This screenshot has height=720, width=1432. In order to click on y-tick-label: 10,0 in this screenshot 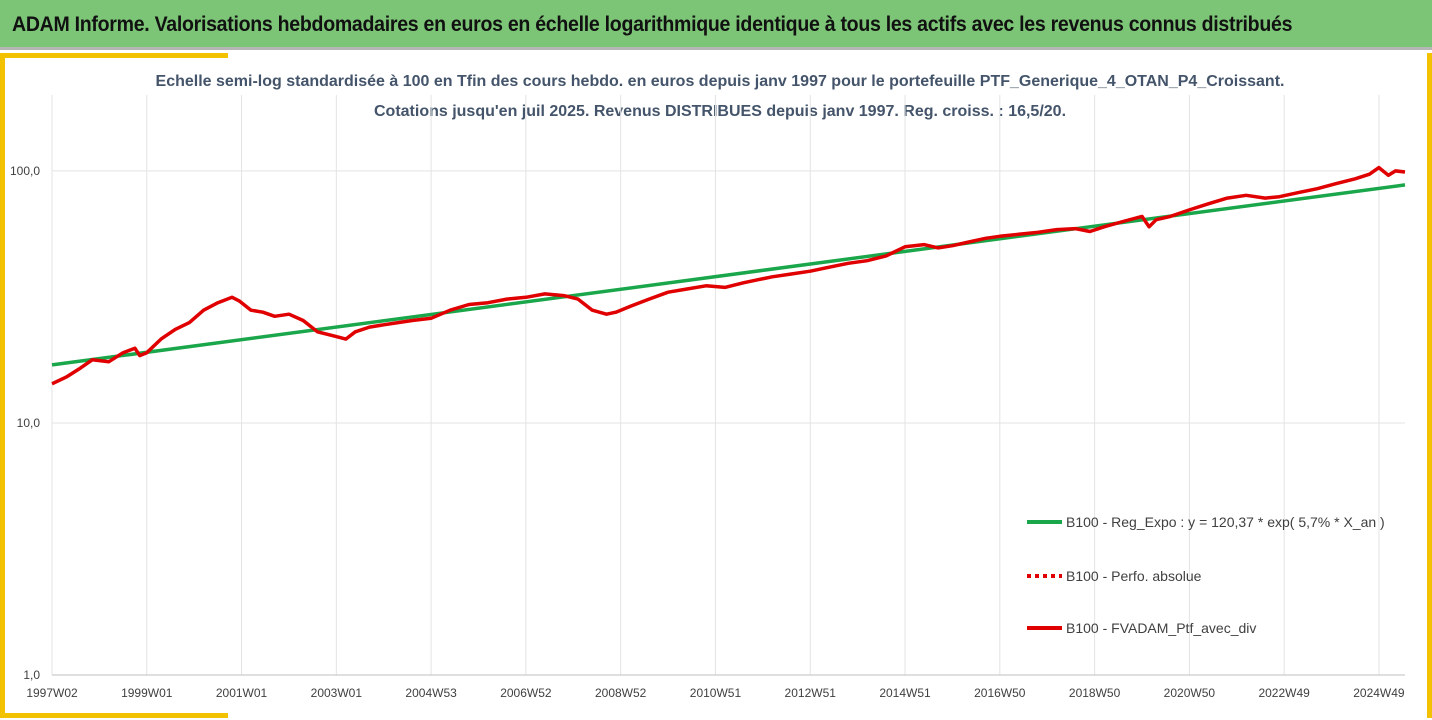, I will do `click(29, 423)`.